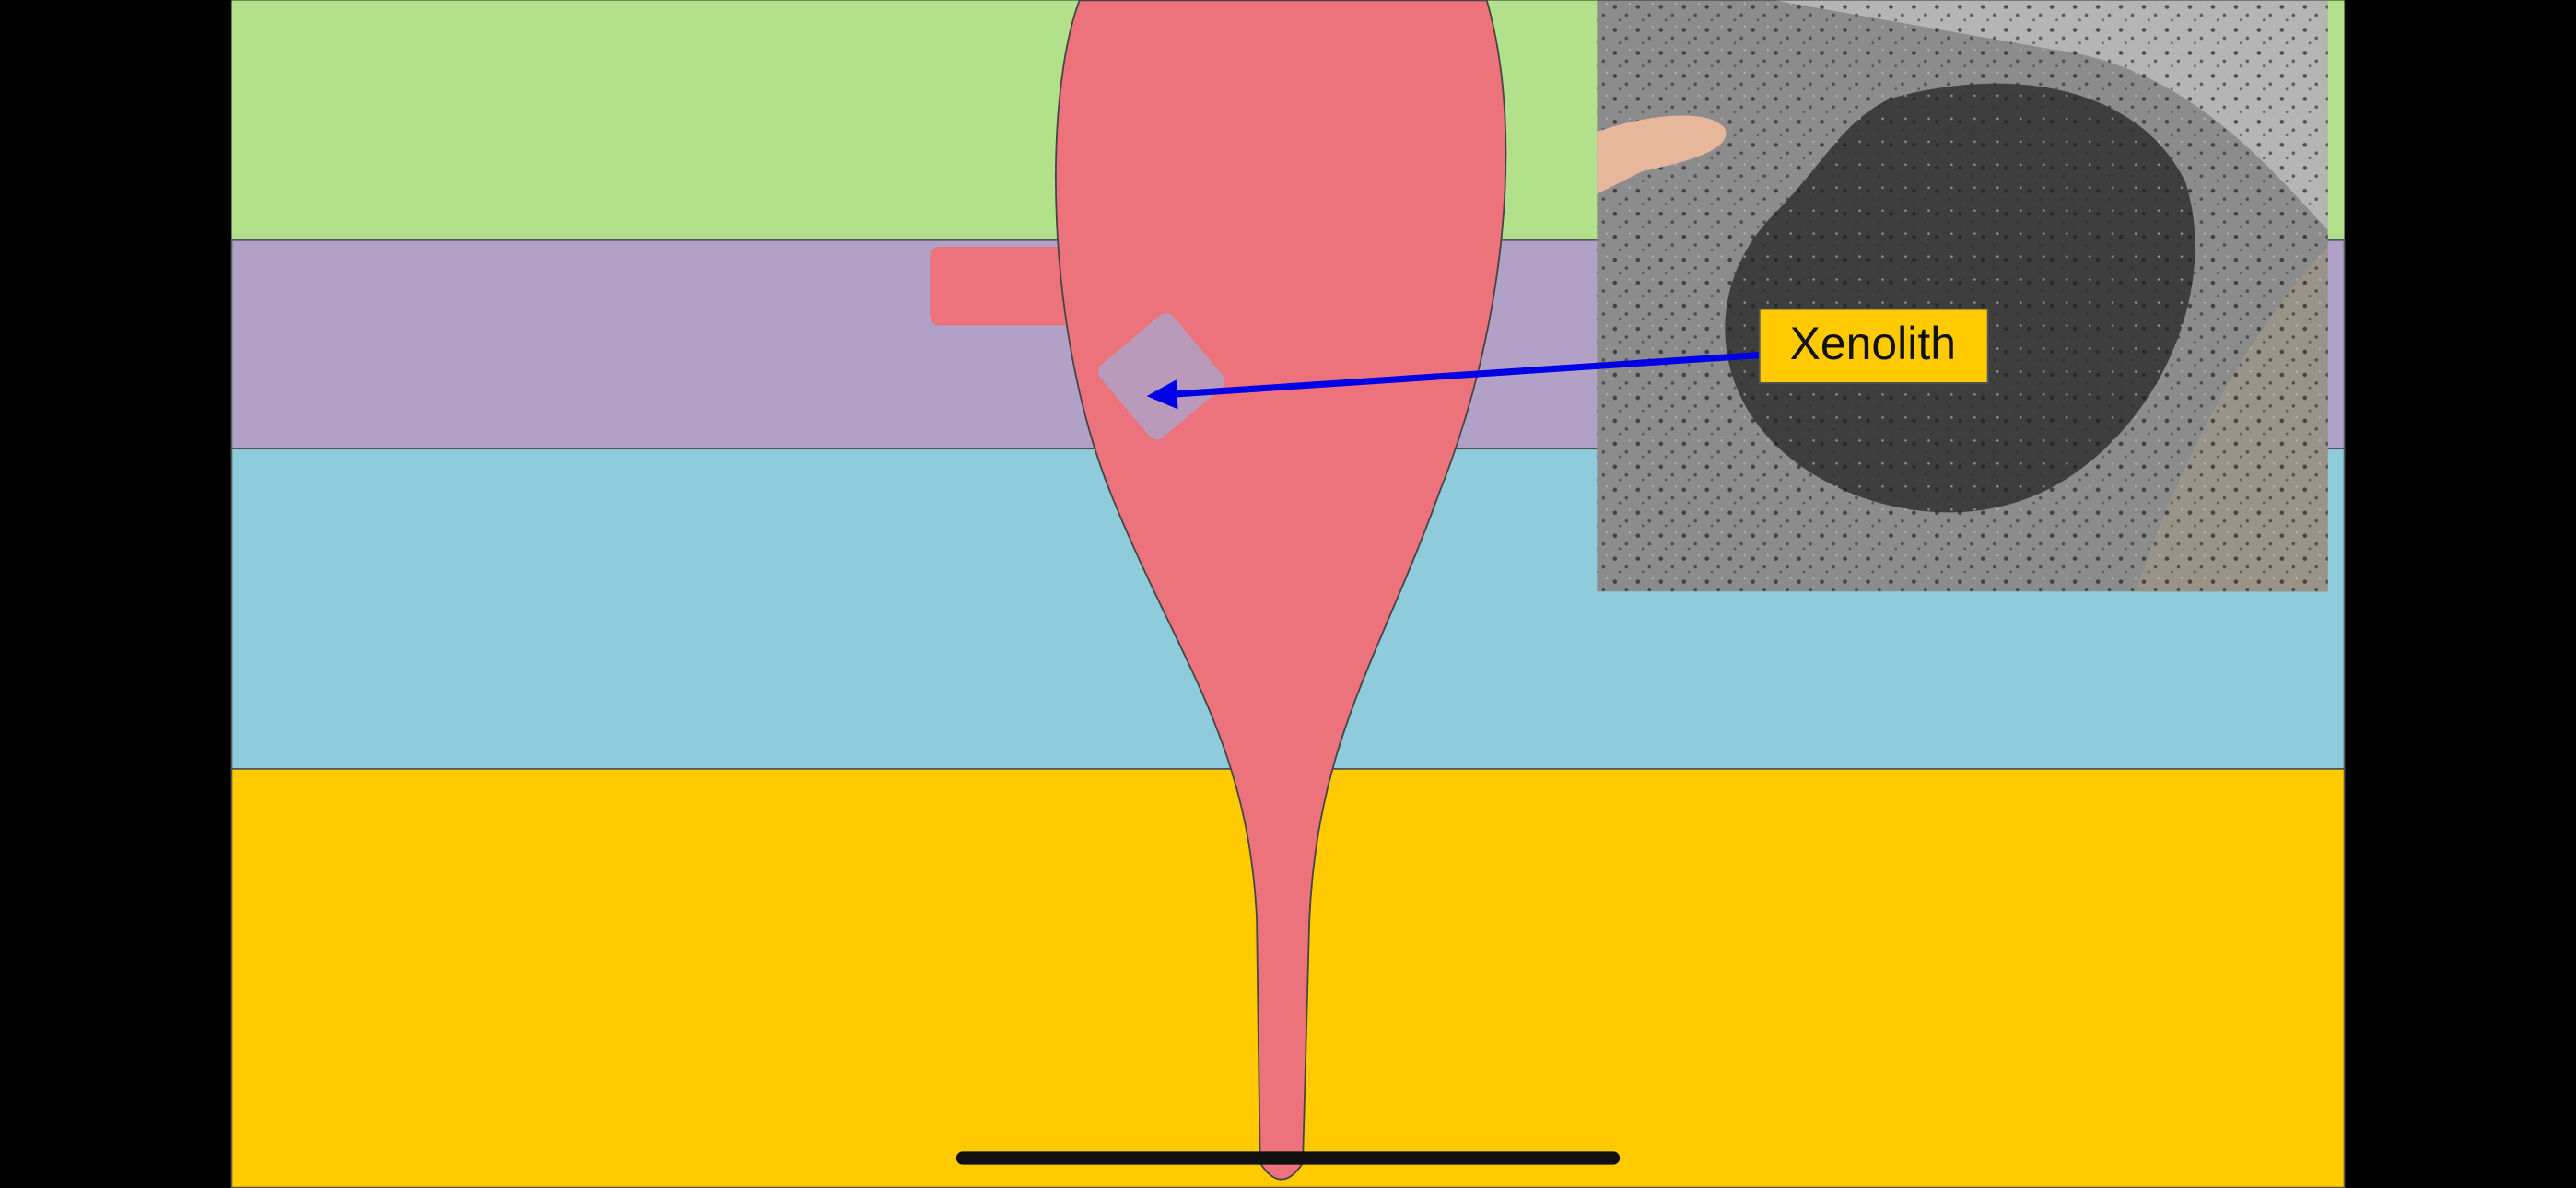 The image size is (2576, 1188). What do you see at coordinates (1288, 1158) in the screenshot?
I see `home-indicator` at bounding box center [1288, 1158].